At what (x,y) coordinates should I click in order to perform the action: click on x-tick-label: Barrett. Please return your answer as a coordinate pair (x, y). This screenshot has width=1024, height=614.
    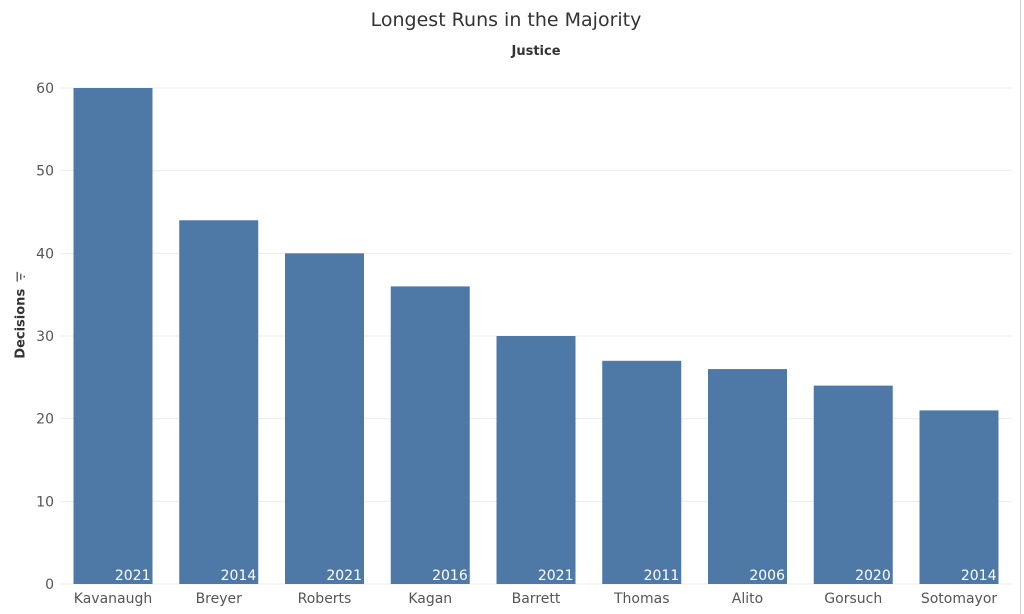
    Looking at the image, I should click on (536, 599).